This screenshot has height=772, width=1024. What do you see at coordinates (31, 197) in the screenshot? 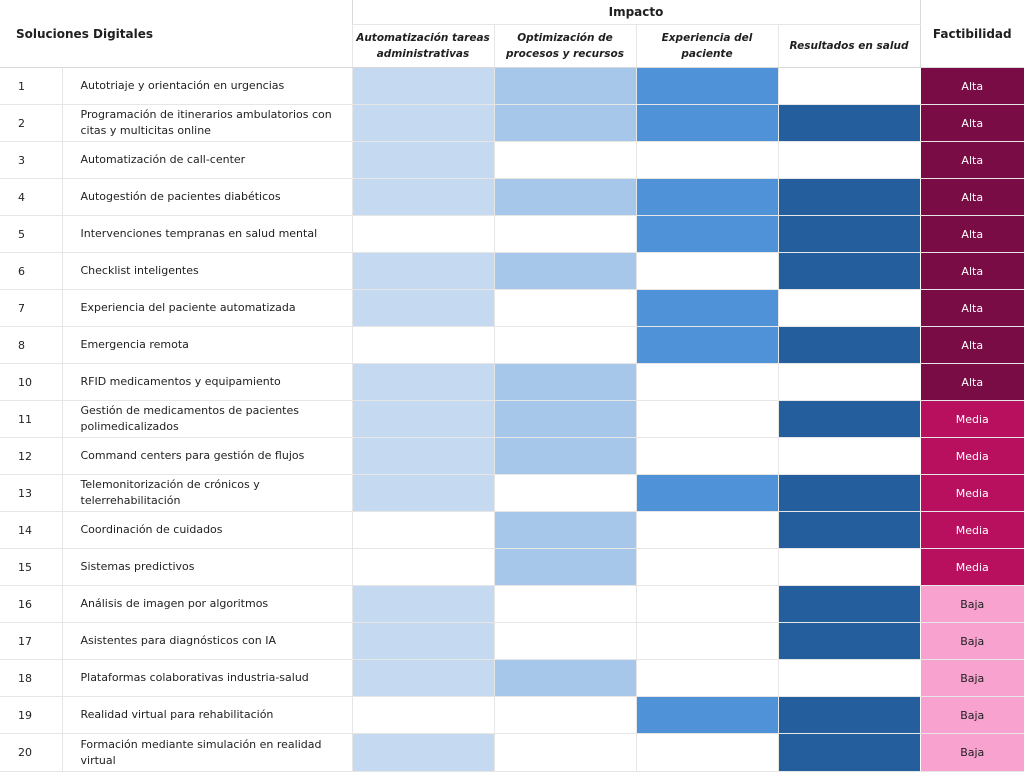
I see `row-number: 4` at bounding box center [31, 197].